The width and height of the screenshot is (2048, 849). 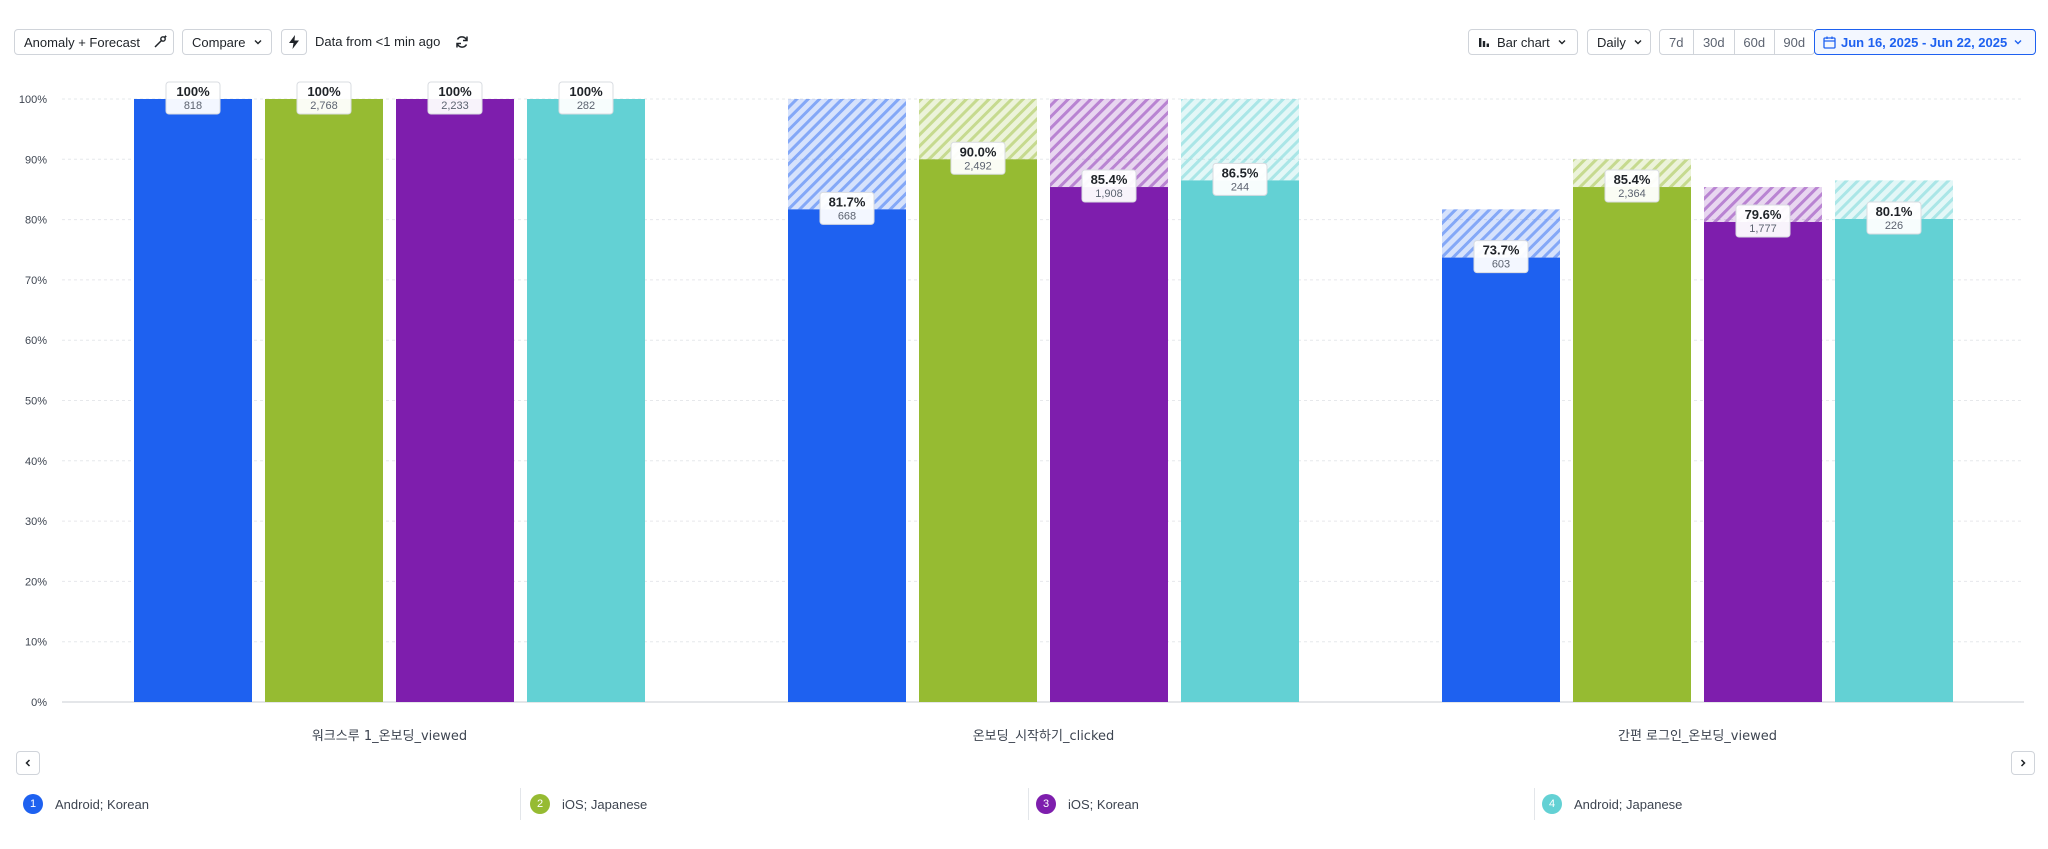 I want to click on x-category-label: 온보딩_시작하기_clicked, so click(x=1044, y=736).